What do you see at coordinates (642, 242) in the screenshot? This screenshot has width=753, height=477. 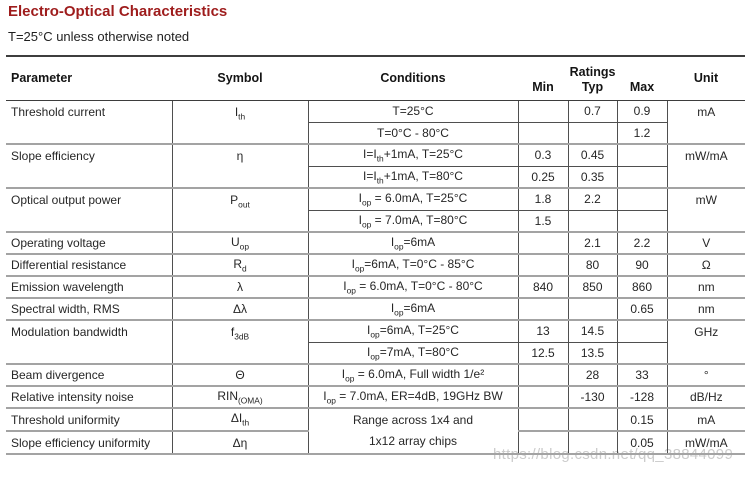 I see `cell-max: 2.2` at bounding box center [642, 242].